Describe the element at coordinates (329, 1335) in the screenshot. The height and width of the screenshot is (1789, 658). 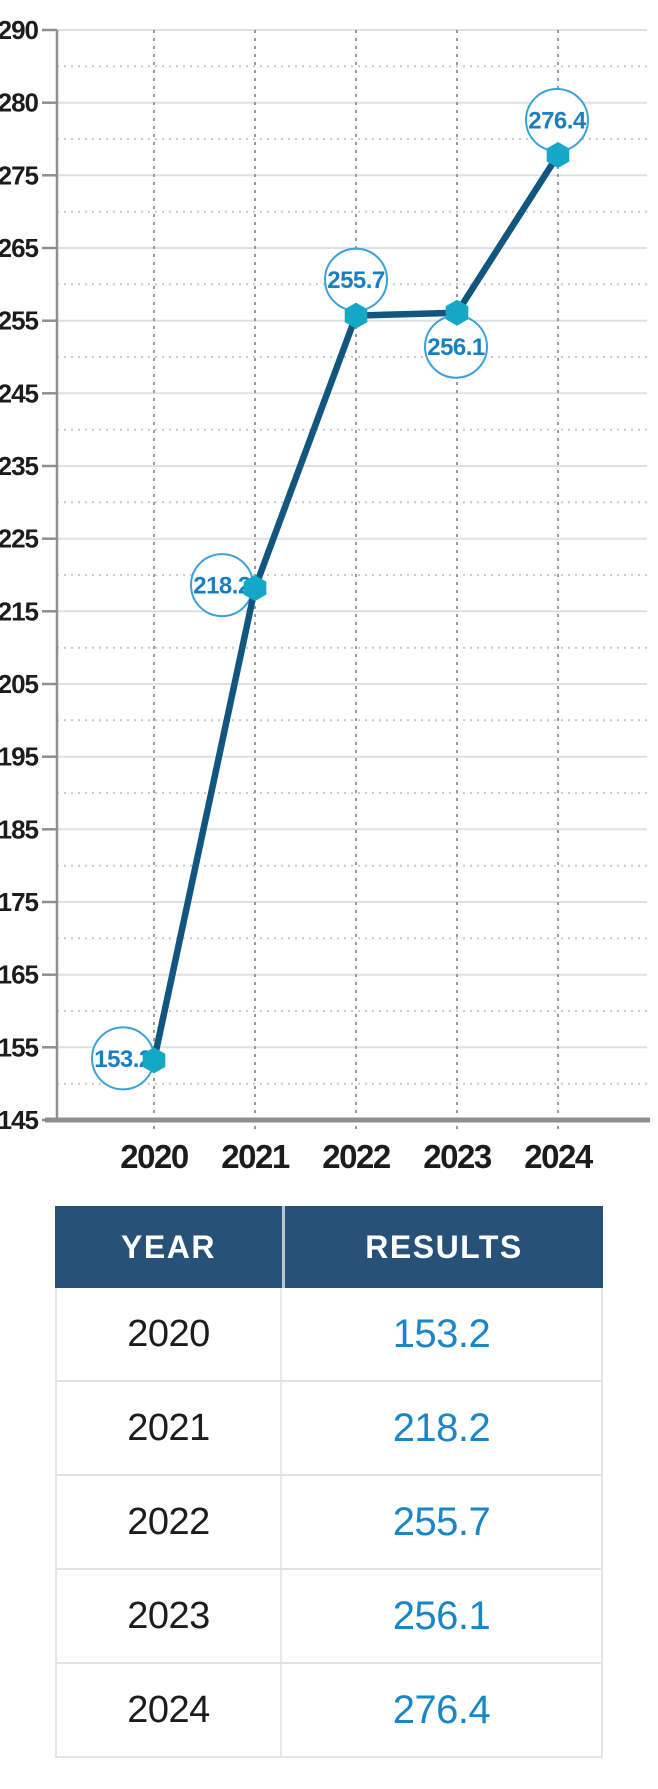
I see `table-row: 2020 153.2` at that location.